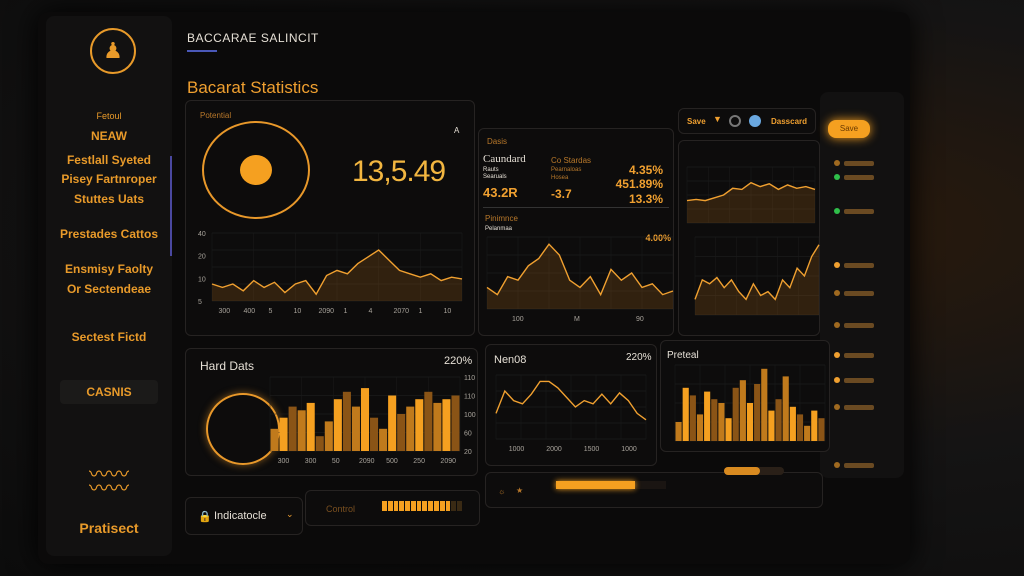 This screenshot has width=1024, height=576. Describe the element at coordinates (392, 461) in the screenshot. I see `x-tick-label: 500` at that location.